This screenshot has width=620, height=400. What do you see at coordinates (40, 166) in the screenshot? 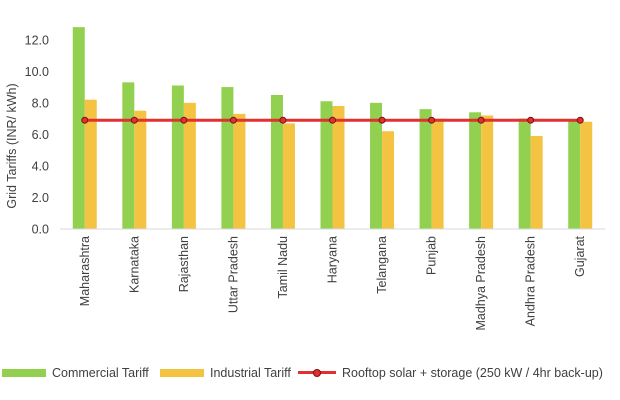
I see `y-tick-label: 4.0` at bounding box center [40, 166].